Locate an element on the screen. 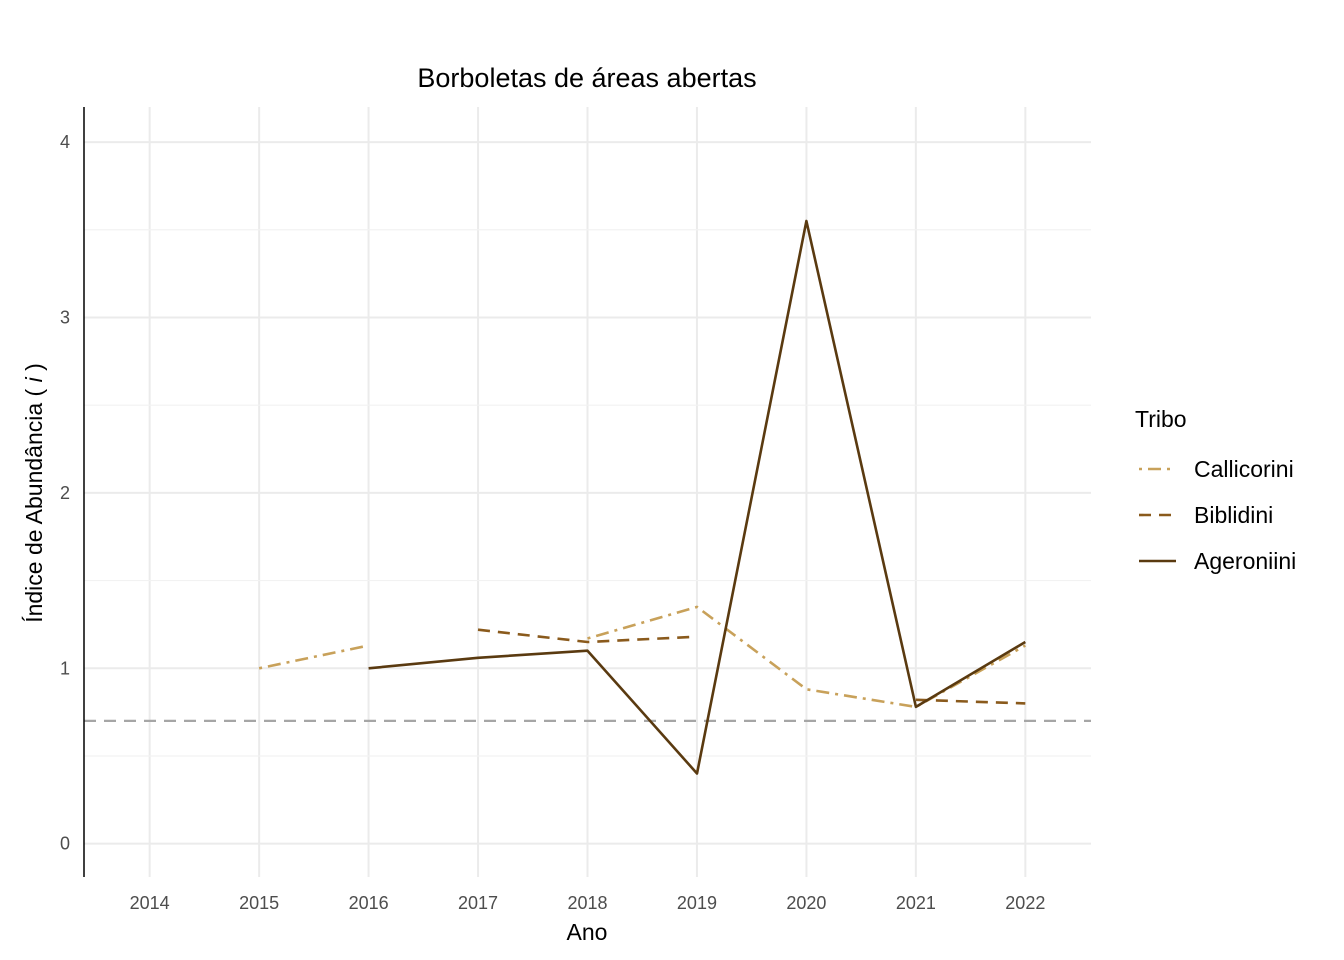 The height and width of the screenshot is (960, 1344). legend-label: Callicorini is located at coordinates (1244, 469).